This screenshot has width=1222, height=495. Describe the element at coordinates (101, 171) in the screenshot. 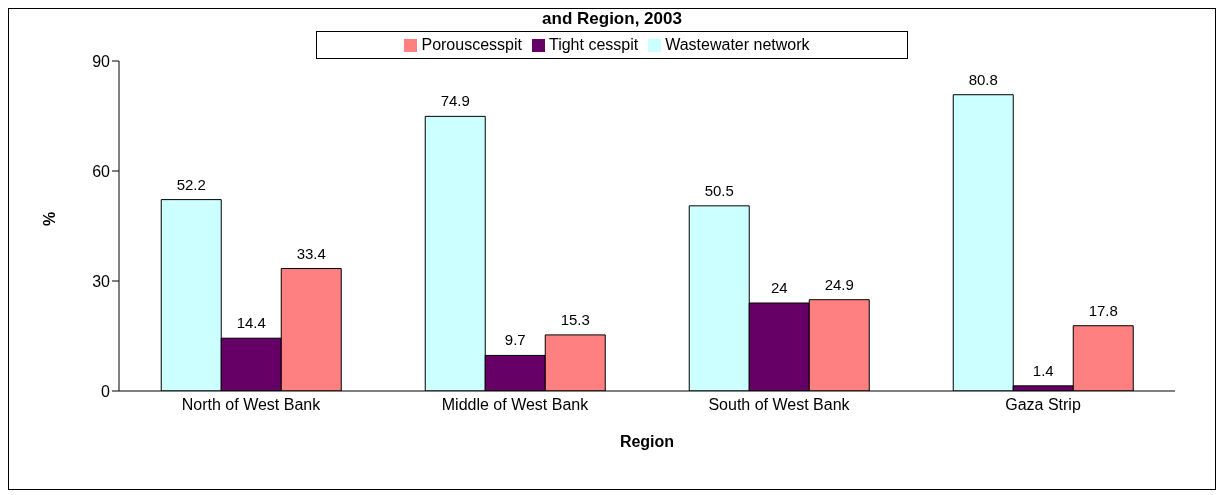

I see `y-tick-label: 60` at that location.